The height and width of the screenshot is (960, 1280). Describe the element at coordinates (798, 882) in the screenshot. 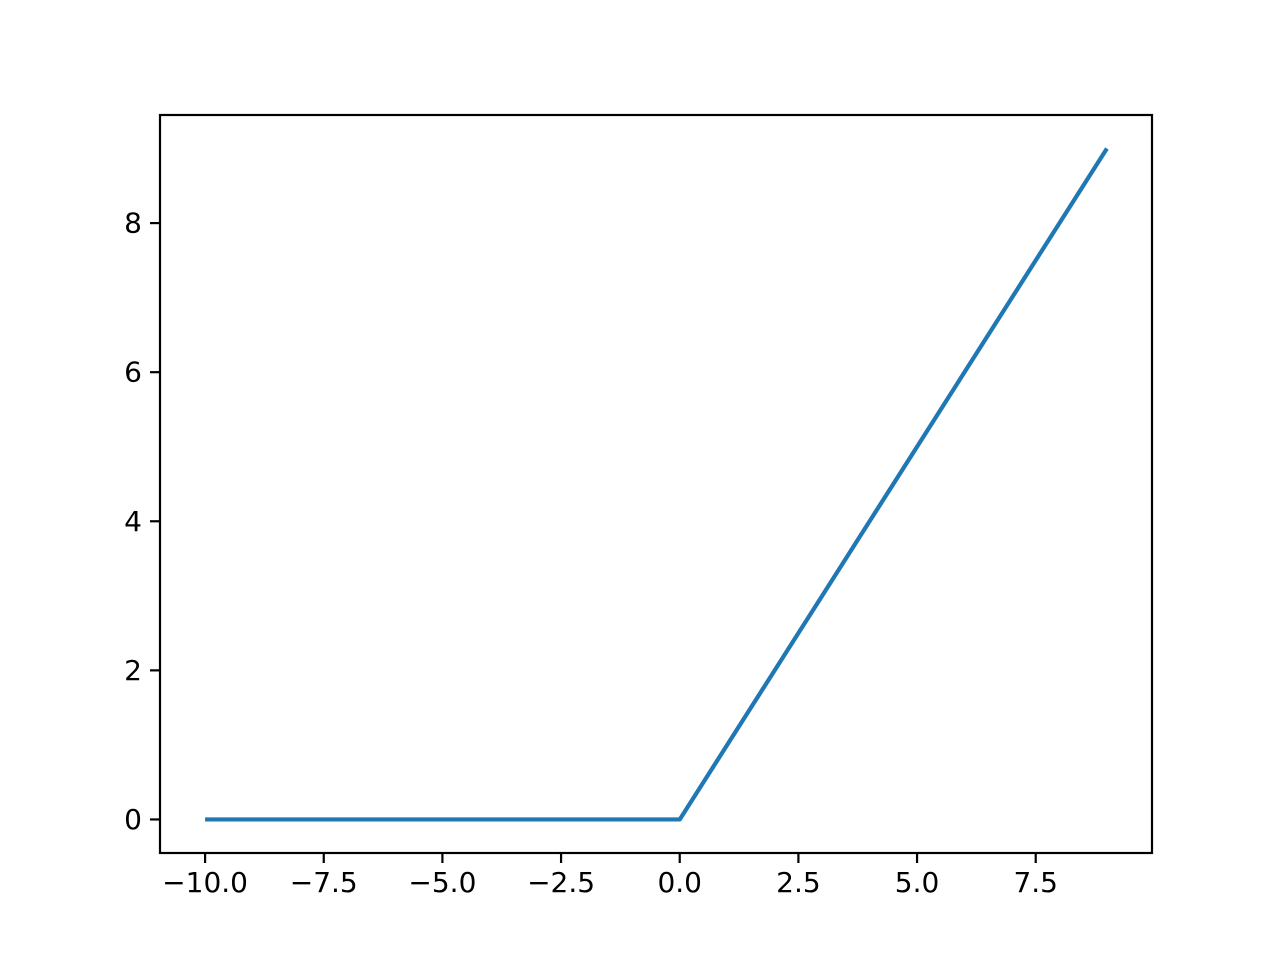

I see `x-tick-label: 2.5` at that location.